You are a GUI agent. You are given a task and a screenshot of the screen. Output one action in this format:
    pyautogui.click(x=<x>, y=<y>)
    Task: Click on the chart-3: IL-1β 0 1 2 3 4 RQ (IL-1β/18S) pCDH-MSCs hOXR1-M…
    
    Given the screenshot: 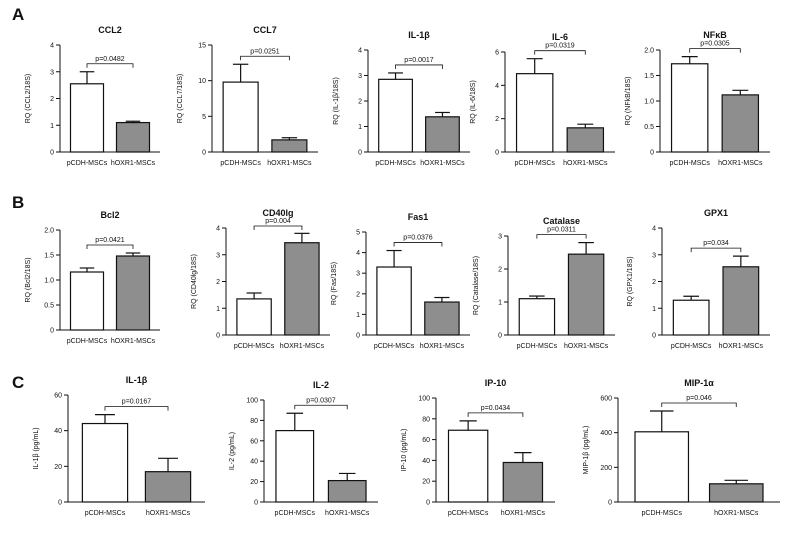 What is the action you would take?
    pyautogui.click(x=401, y=98)
    